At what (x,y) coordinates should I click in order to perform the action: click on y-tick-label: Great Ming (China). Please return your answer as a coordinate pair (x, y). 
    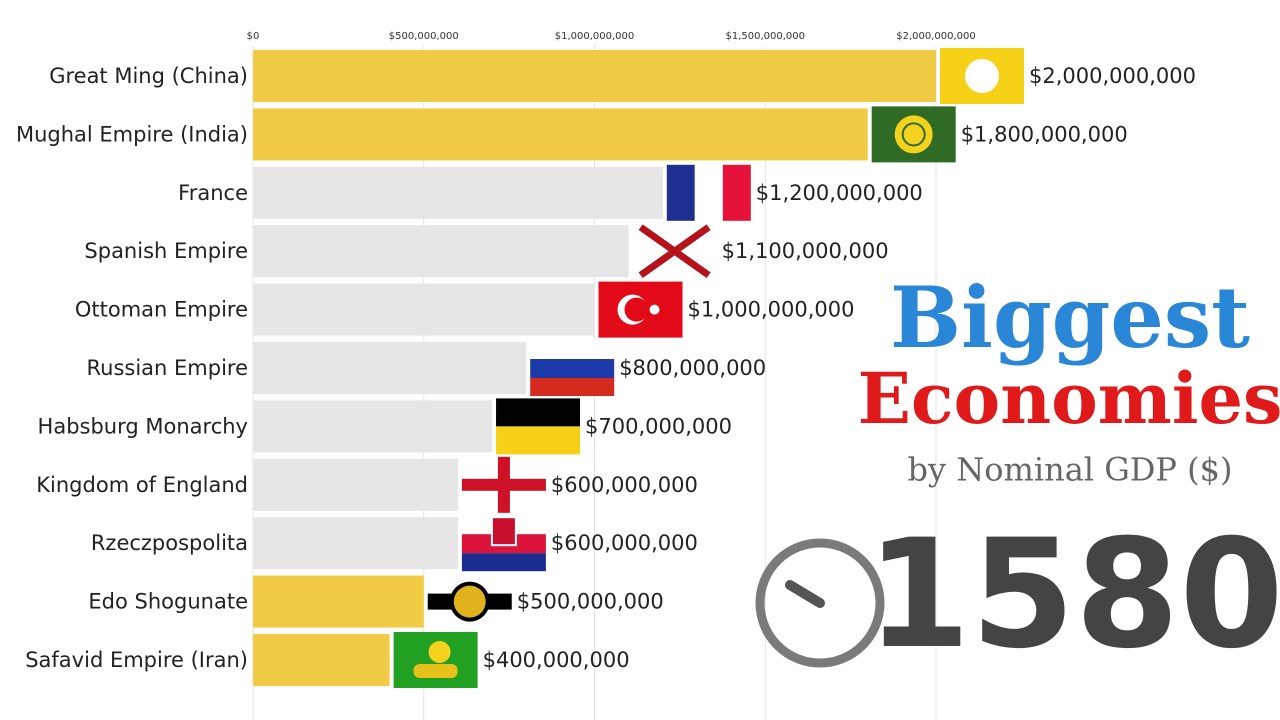
    Looking at the image, I should click on (148, 76).